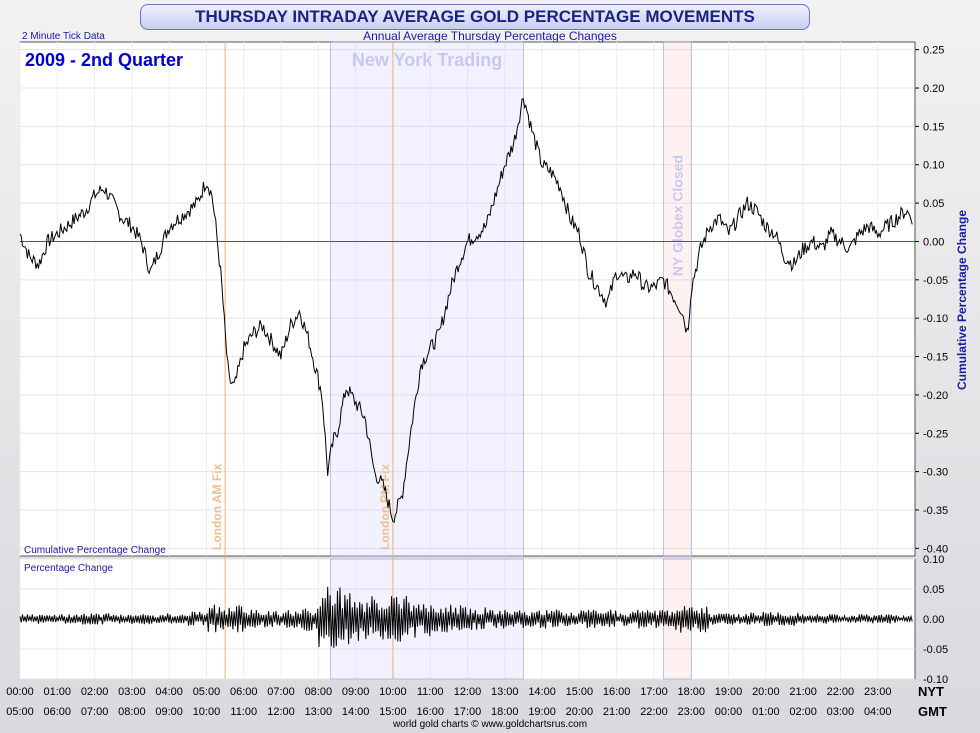 The width and height of the screenshot is (980, 733). What do you see at coordinates (935, 434) in the screenshot?
I see `y-tick-label: -0.25` at bounding box center [935, 434].